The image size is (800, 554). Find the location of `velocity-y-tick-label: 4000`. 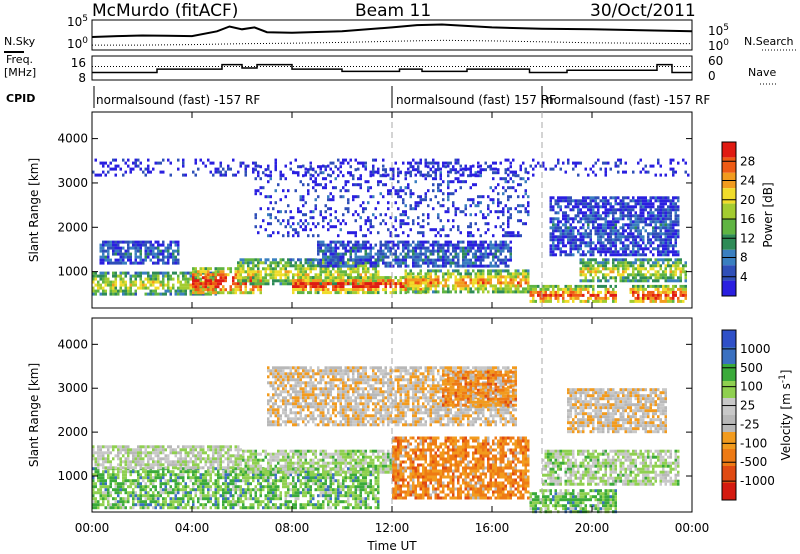

velocity-y-tick-label: 4000 is located at coordinates (72, 344).